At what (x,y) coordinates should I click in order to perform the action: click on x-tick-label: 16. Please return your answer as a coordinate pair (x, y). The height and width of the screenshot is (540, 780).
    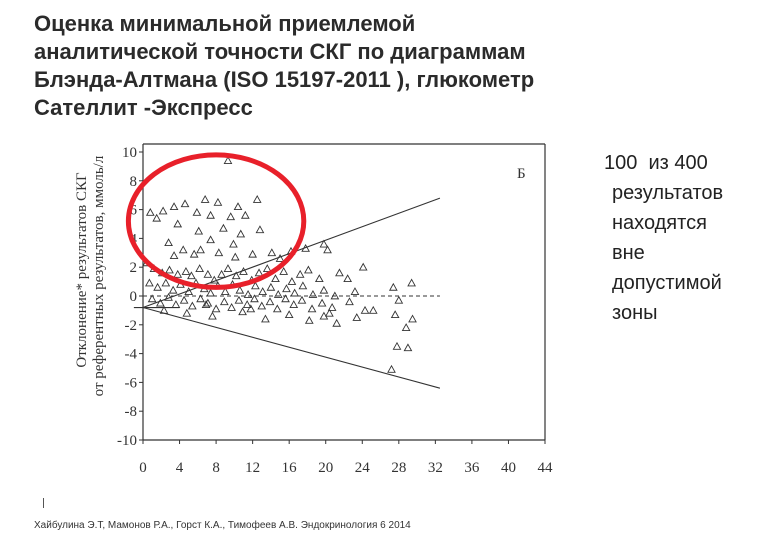
    Looking at the image, I should click on (290, 468).